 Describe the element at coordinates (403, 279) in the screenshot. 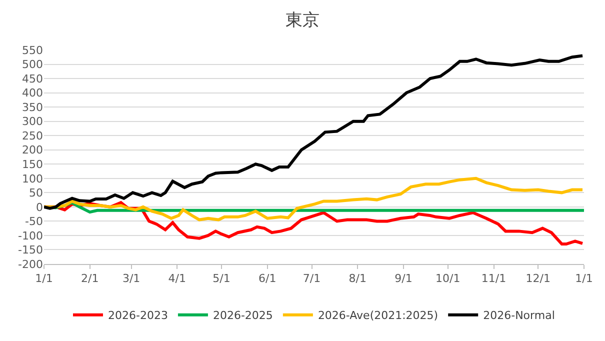

I see `x-tick-label: 9/1` at that location.